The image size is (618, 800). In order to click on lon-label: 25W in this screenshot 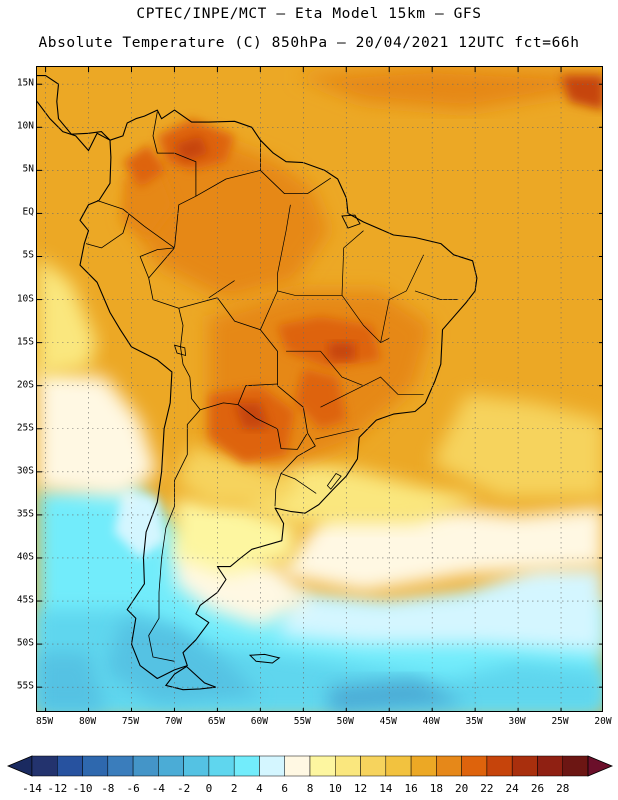, I will do `click(560, 721)`.